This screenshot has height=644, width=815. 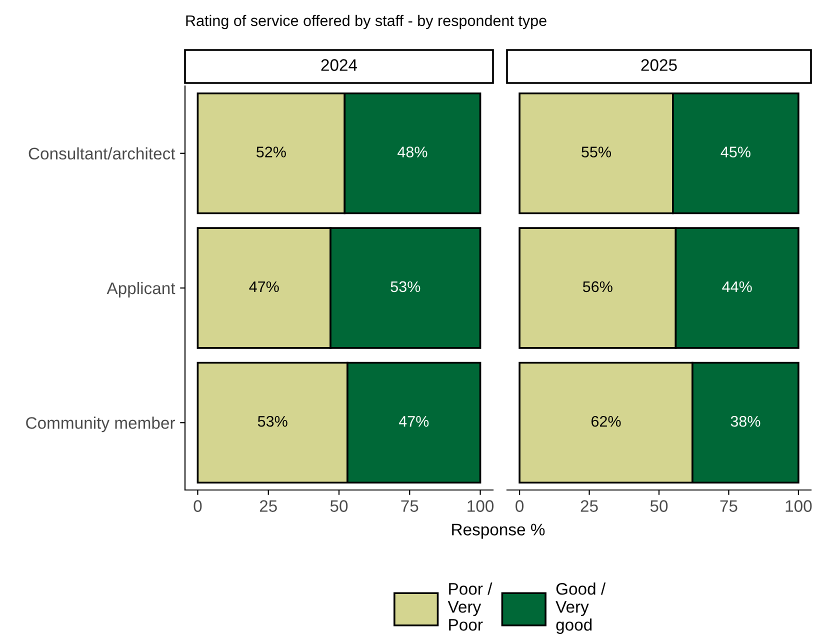 What do you see at coordinates (102, 153) in the screenshot?
I see `y-tick-label: Consultant/architect` at bounding box center [102, 153].